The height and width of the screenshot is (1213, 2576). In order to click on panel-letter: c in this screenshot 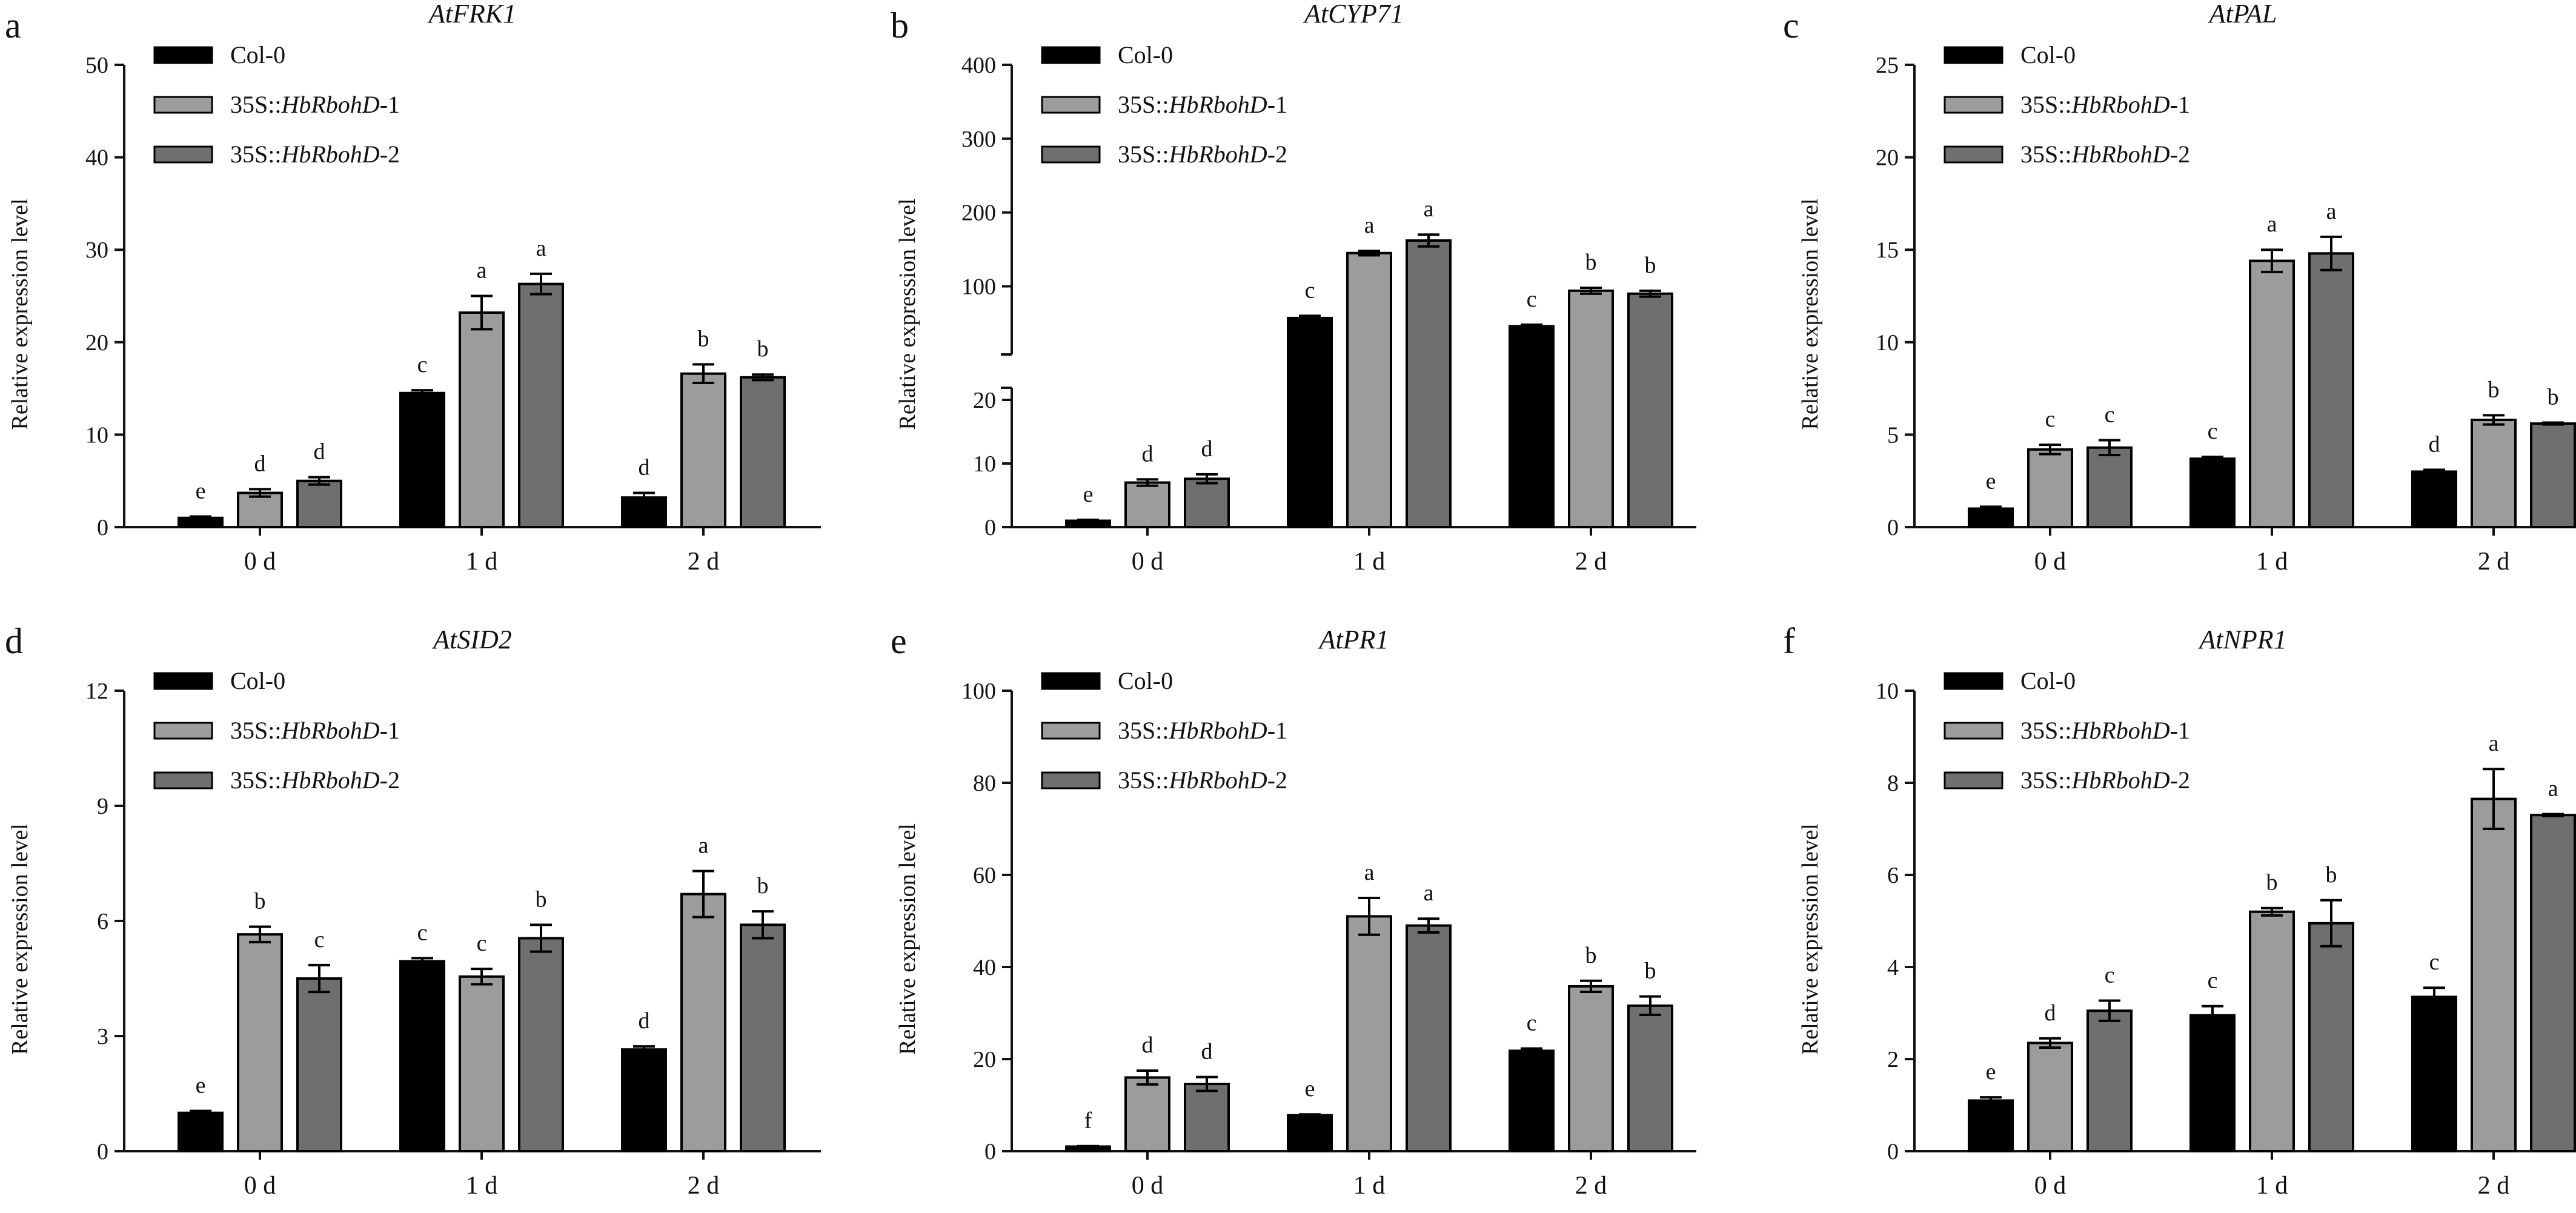, I will do `click(1791, 25)`.